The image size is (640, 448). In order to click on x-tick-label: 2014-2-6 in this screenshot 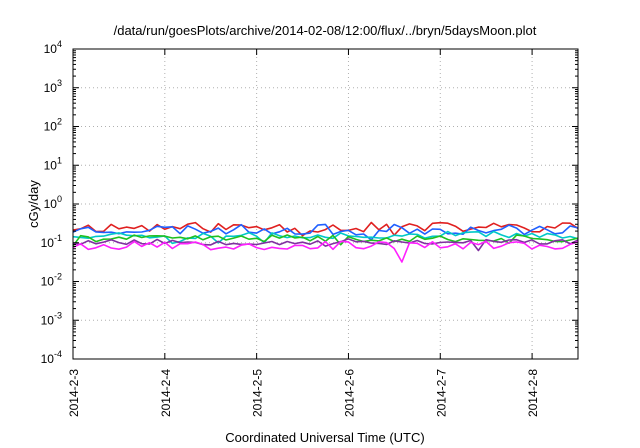, I will do `click(349, 393)`.